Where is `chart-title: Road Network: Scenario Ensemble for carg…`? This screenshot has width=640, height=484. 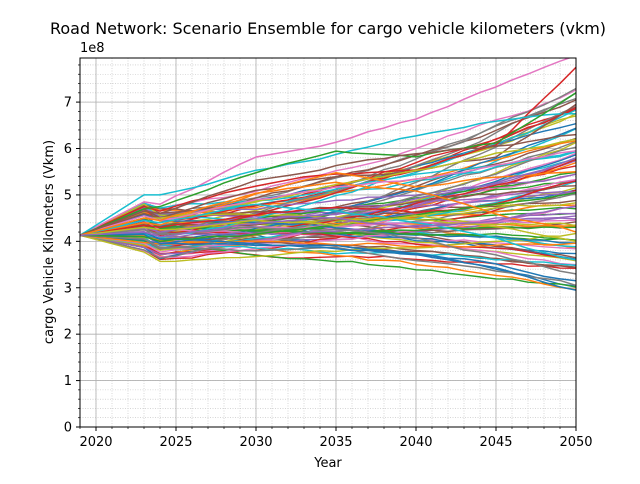
chart-title: Road Network: Scenario Ensemble for carg… is located at coordinates (328, 28).